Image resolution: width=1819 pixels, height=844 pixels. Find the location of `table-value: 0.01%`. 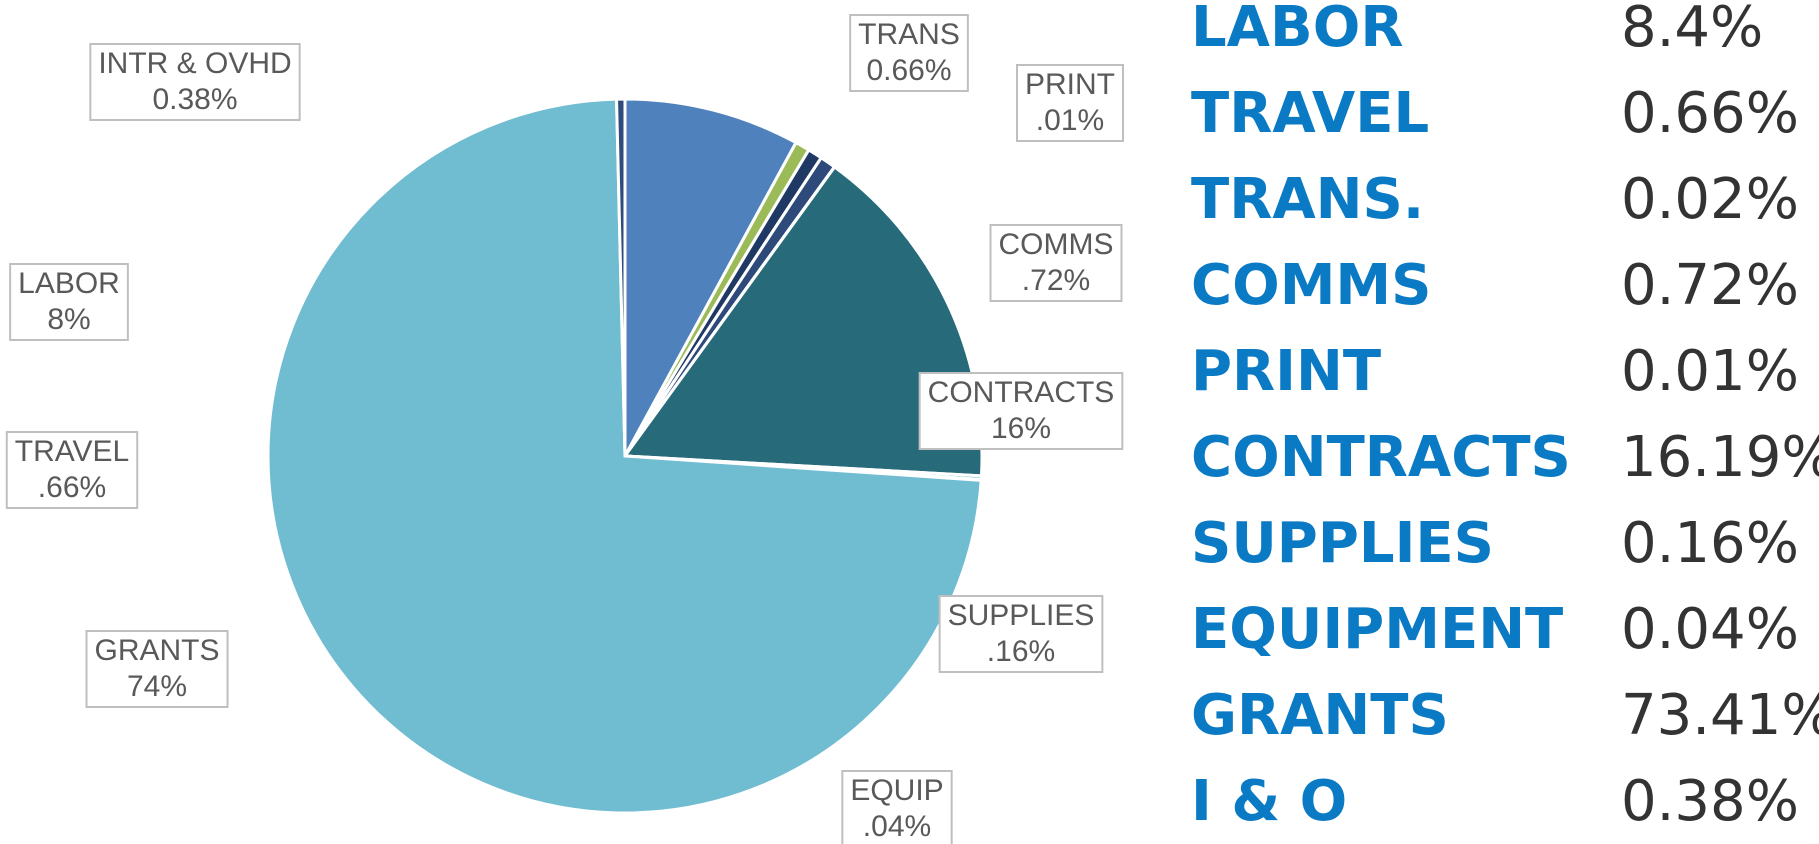

table-value: 0.01% is located at coordinates (1710, 371).